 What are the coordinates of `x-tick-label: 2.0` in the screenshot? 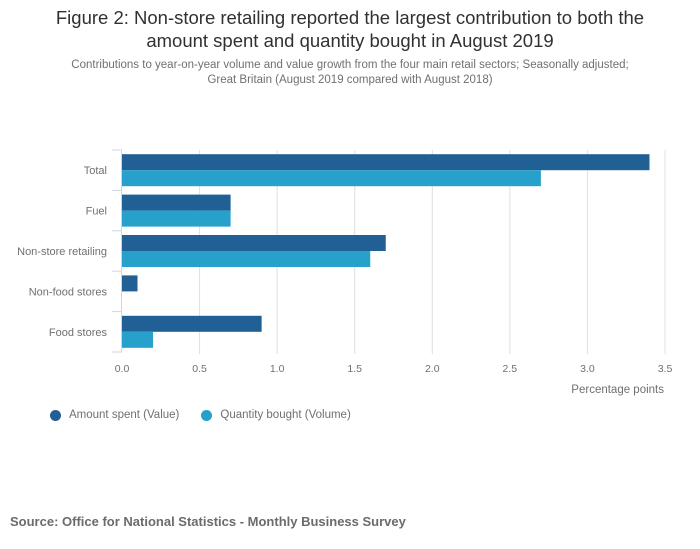 It's located at (432, 369).